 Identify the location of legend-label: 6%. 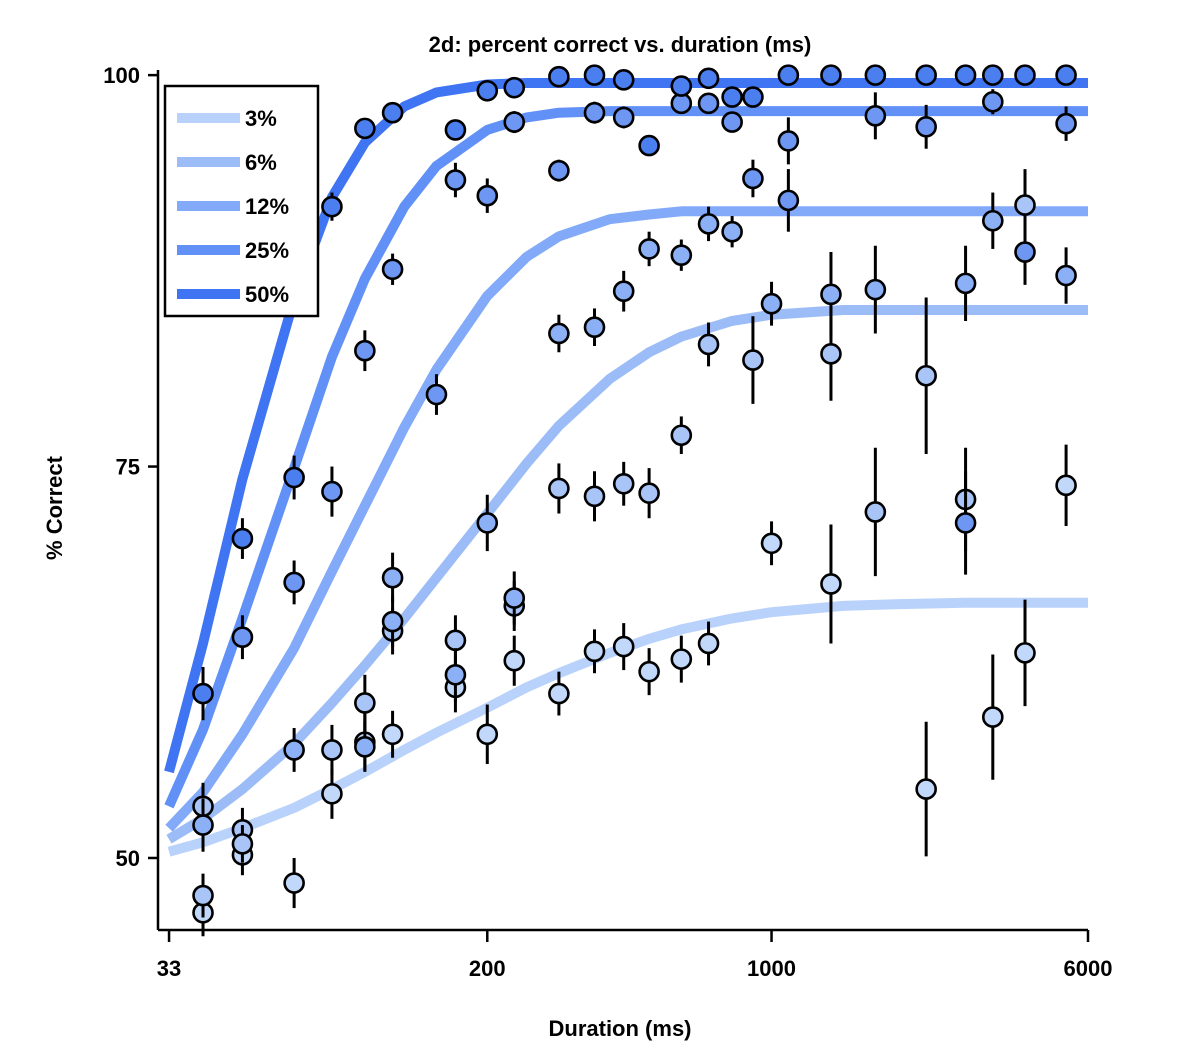
(261, 162).